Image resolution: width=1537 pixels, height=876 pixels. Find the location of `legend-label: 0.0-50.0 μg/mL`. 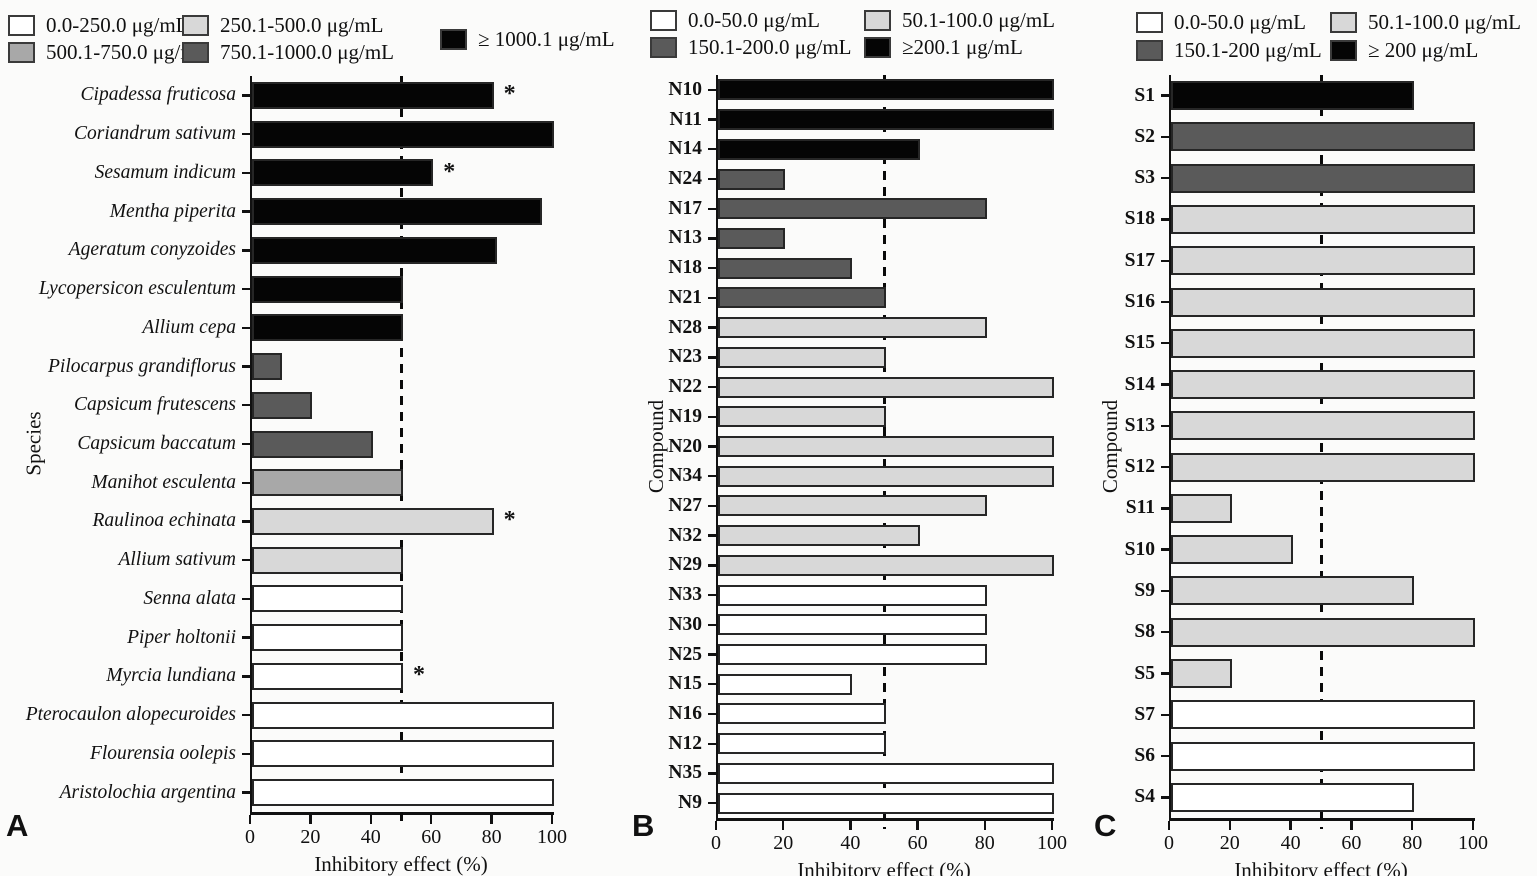

legend-label: 0.0-50.0 μg/mL is located at coordinates (1240, 22).